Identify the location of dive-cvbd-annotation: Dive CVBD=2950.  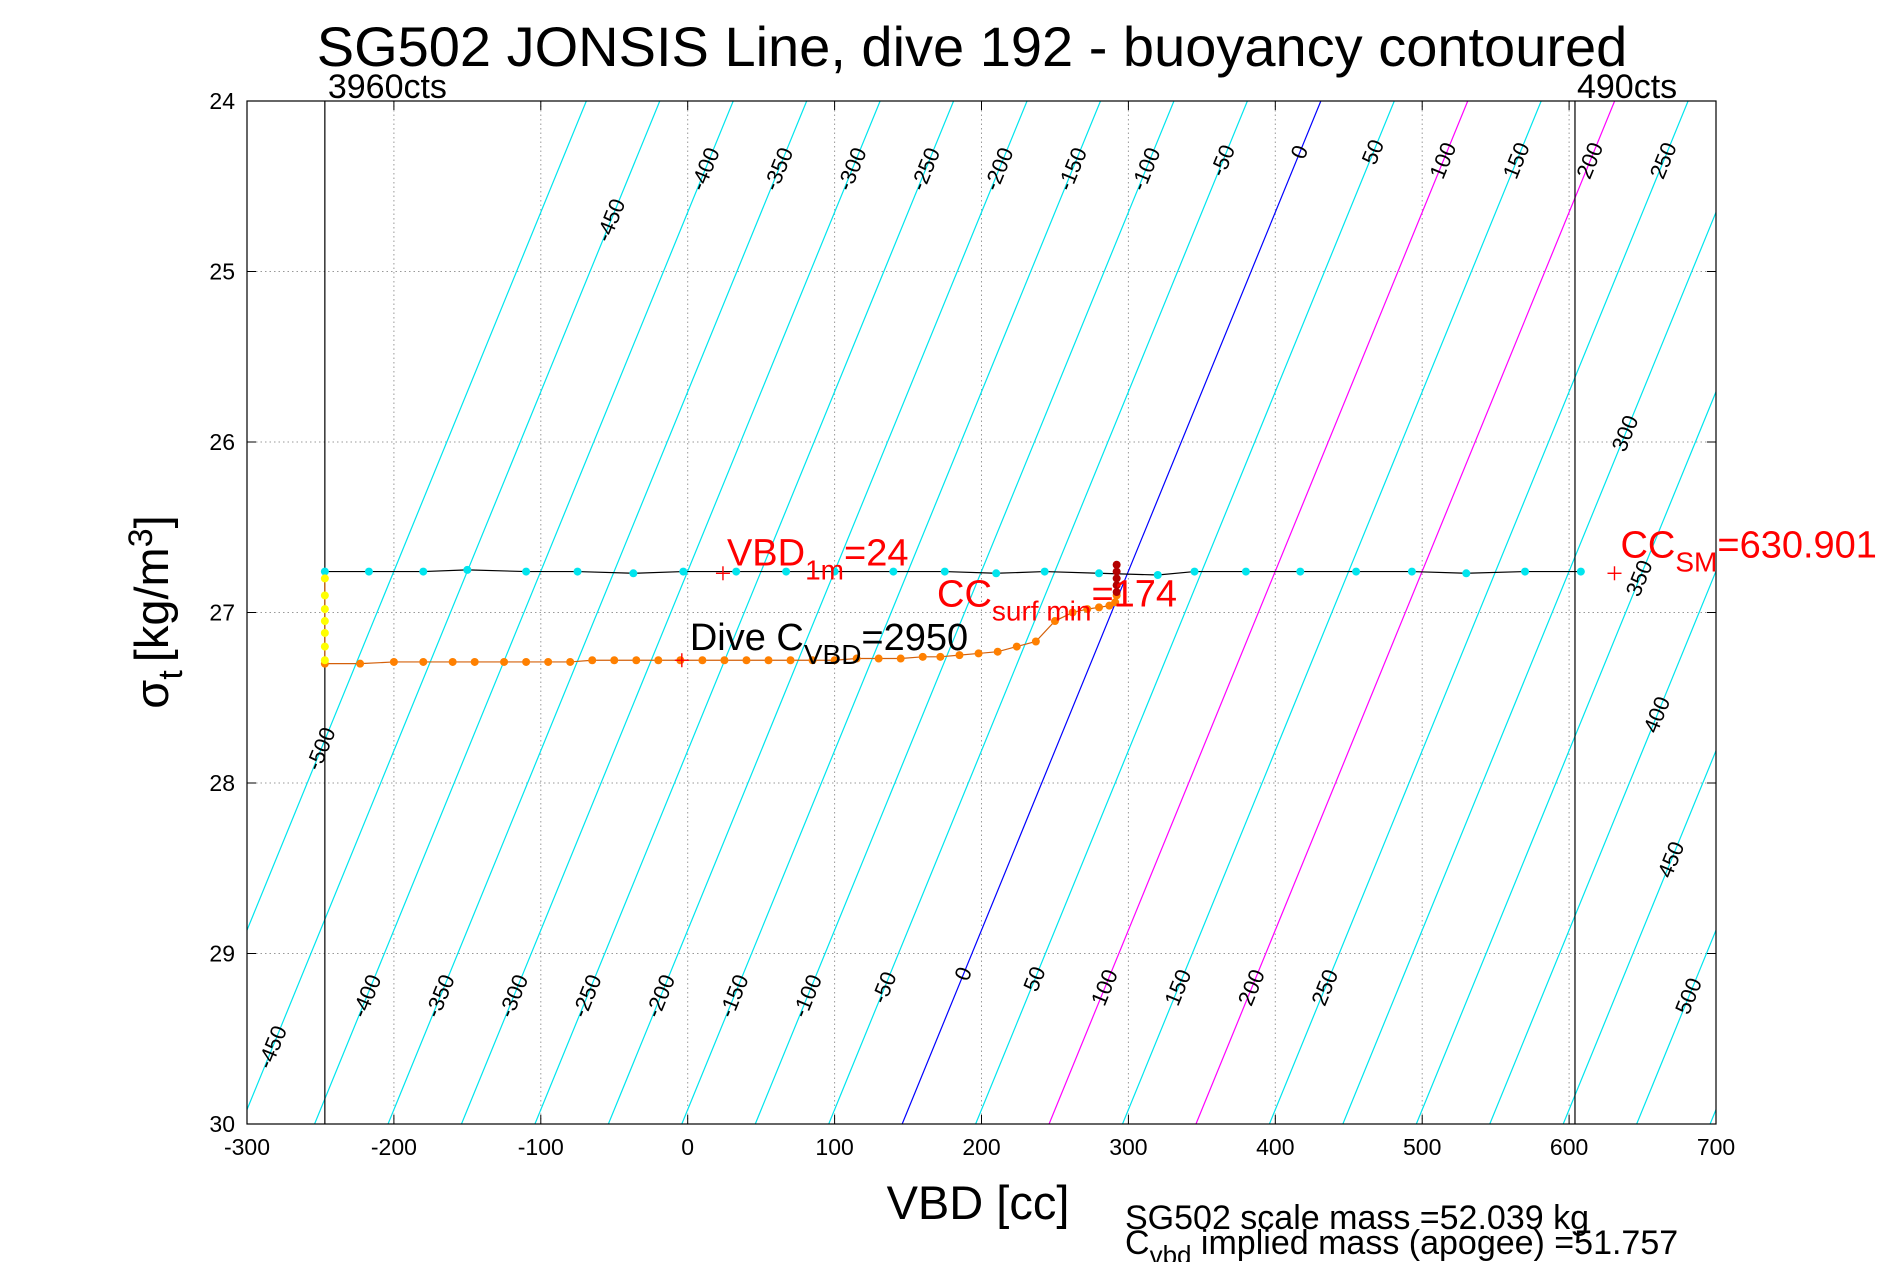
(829, 643).